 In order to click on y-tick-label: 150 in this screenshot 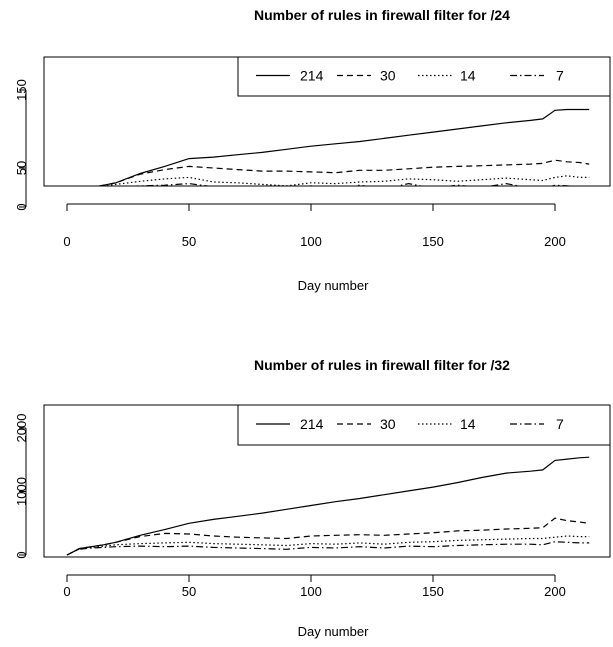, I will do `click(21, 90)`.